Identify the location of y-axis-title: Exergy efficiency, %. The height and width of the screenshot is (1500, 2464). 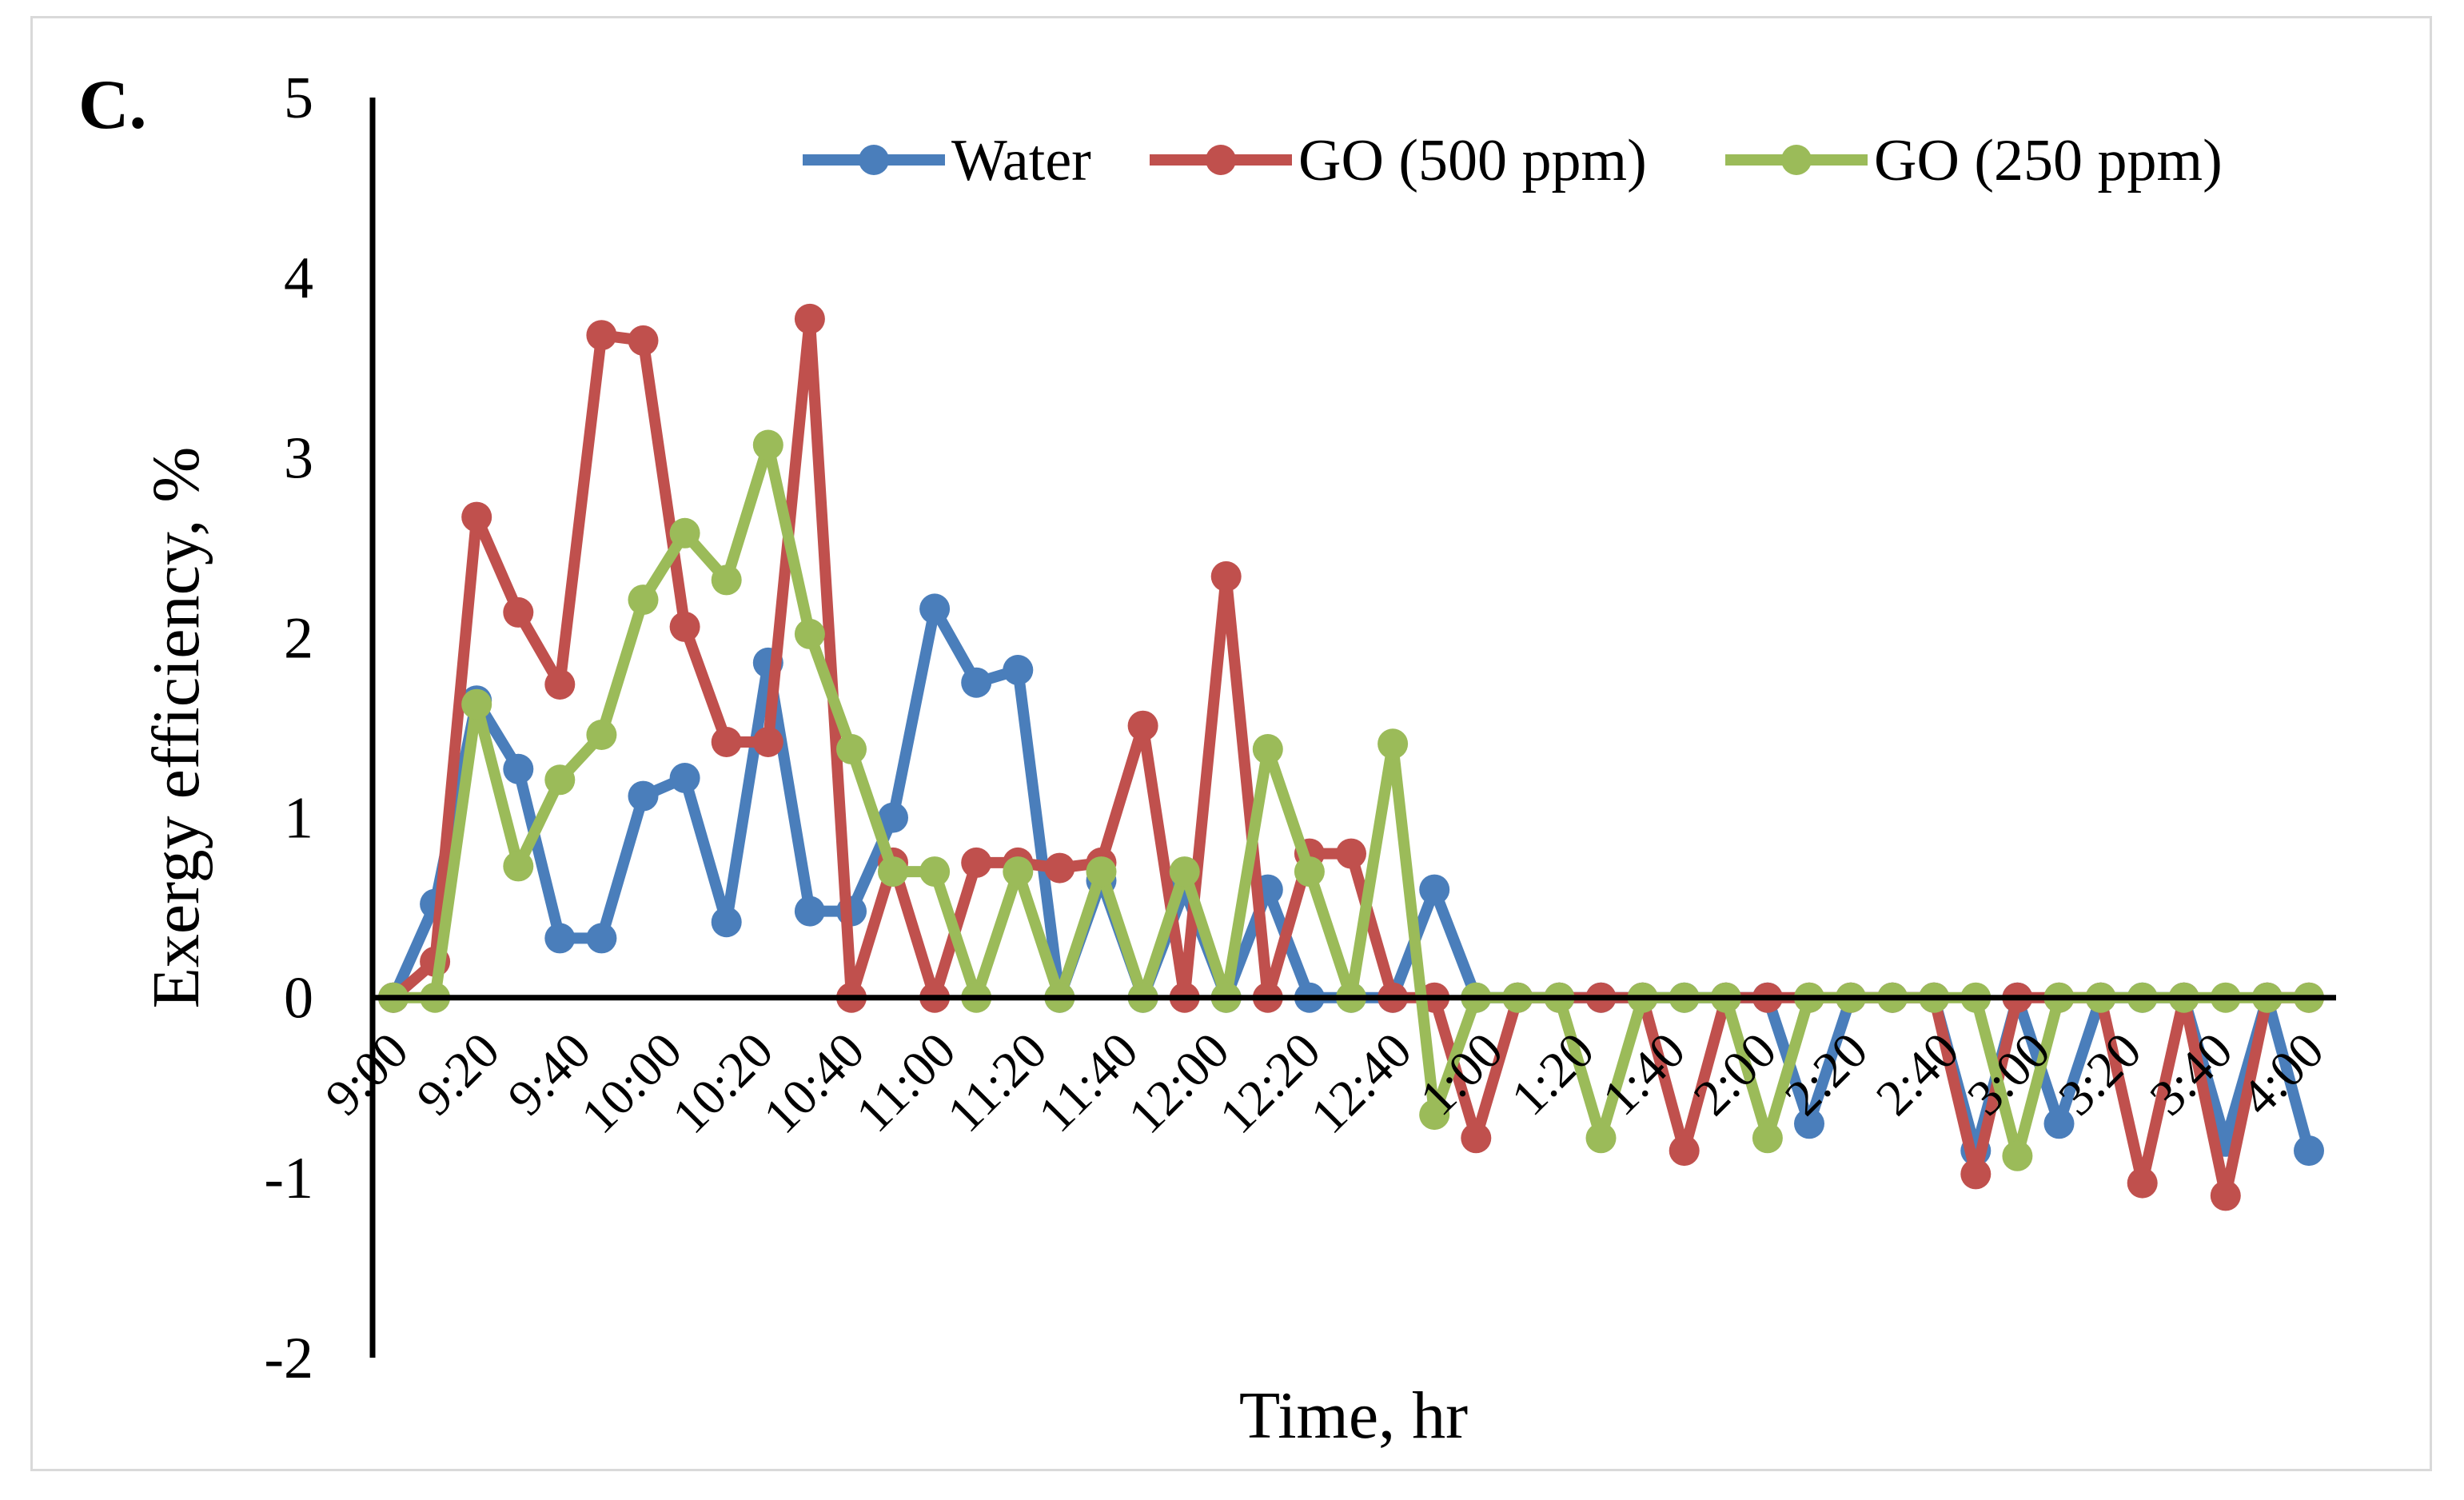
(176, 728).